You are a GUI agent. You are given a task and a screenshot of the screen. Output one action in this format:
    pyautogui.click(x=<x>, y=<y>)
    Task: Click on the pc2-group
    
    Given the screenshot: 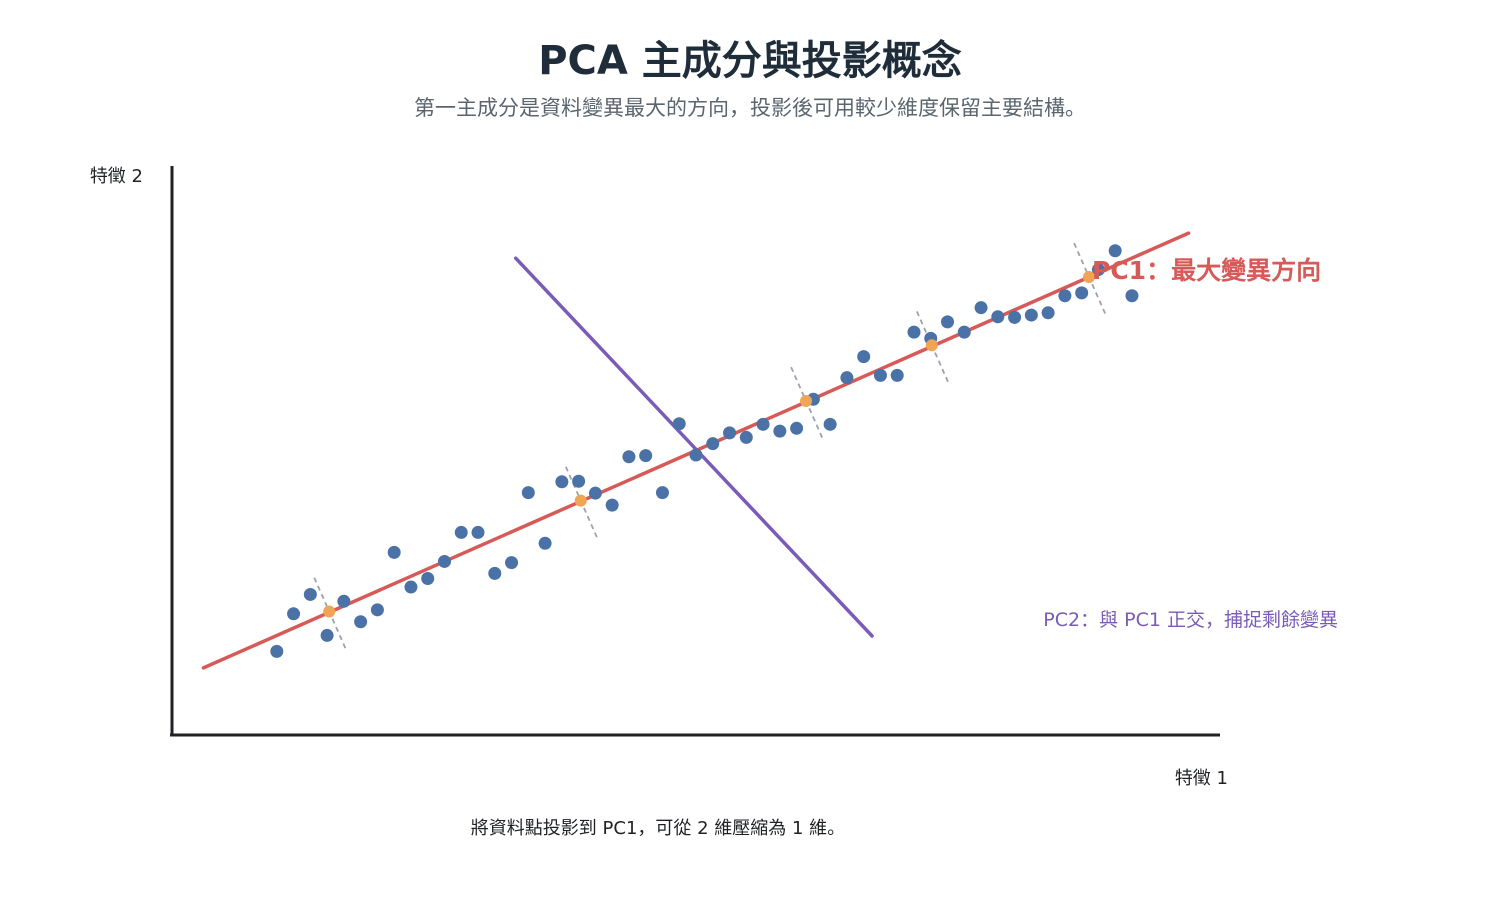 What is the action you would take?
    pyautogui.click(x=693, y=447)
    